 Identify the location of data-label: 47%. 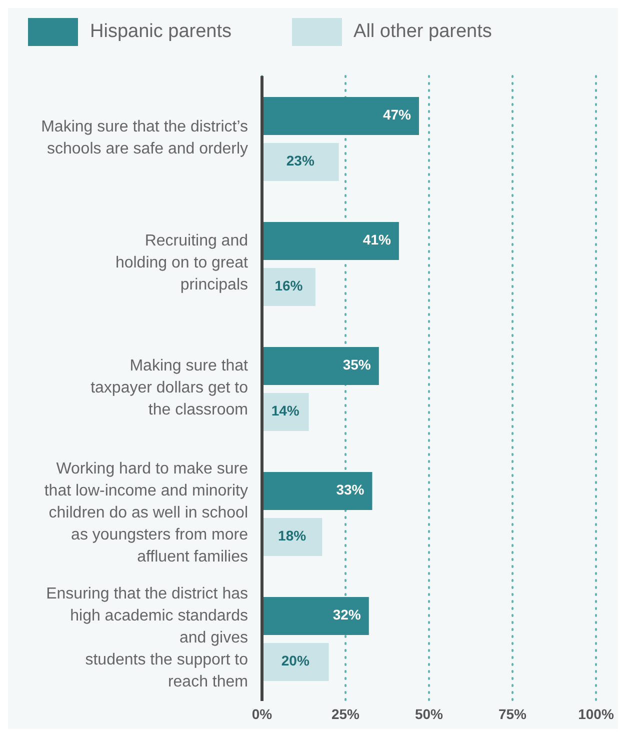
(397, 114).